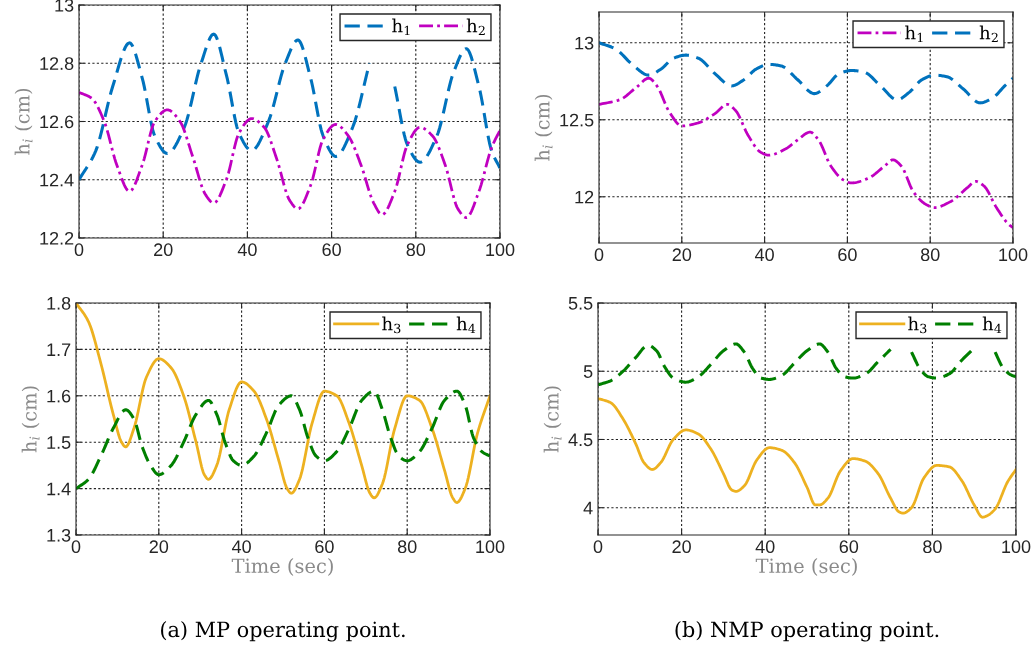  Describe the element at coordinates (588, 508) in the screenshot. I see `y-tick-label: 4` at that location.